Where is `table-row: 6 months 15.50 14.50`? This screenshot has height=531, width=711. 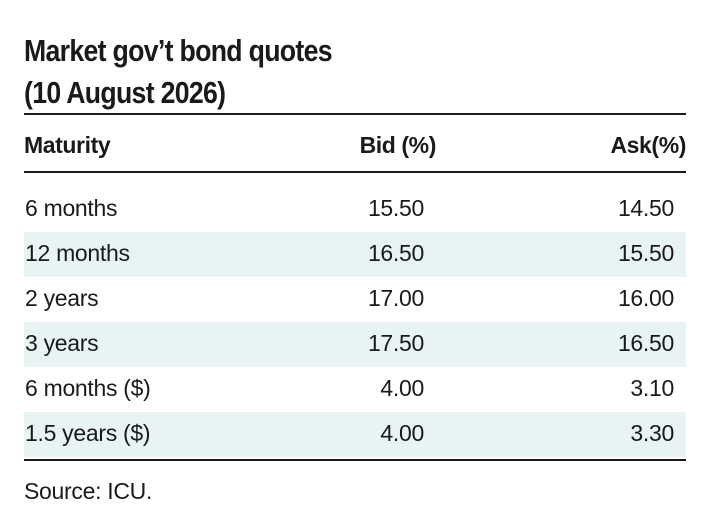
table-row: 6 months 15.50 14.50 is located at coordinates (355, 209).